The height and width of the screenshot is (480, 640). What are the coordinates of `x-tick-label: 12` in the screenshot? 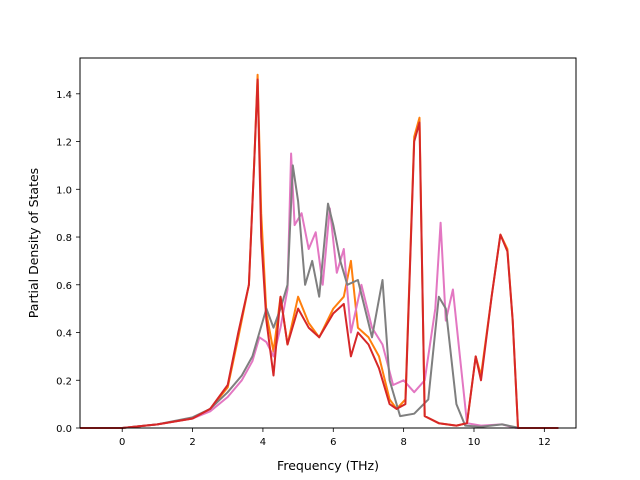 It's located at (544, 442).